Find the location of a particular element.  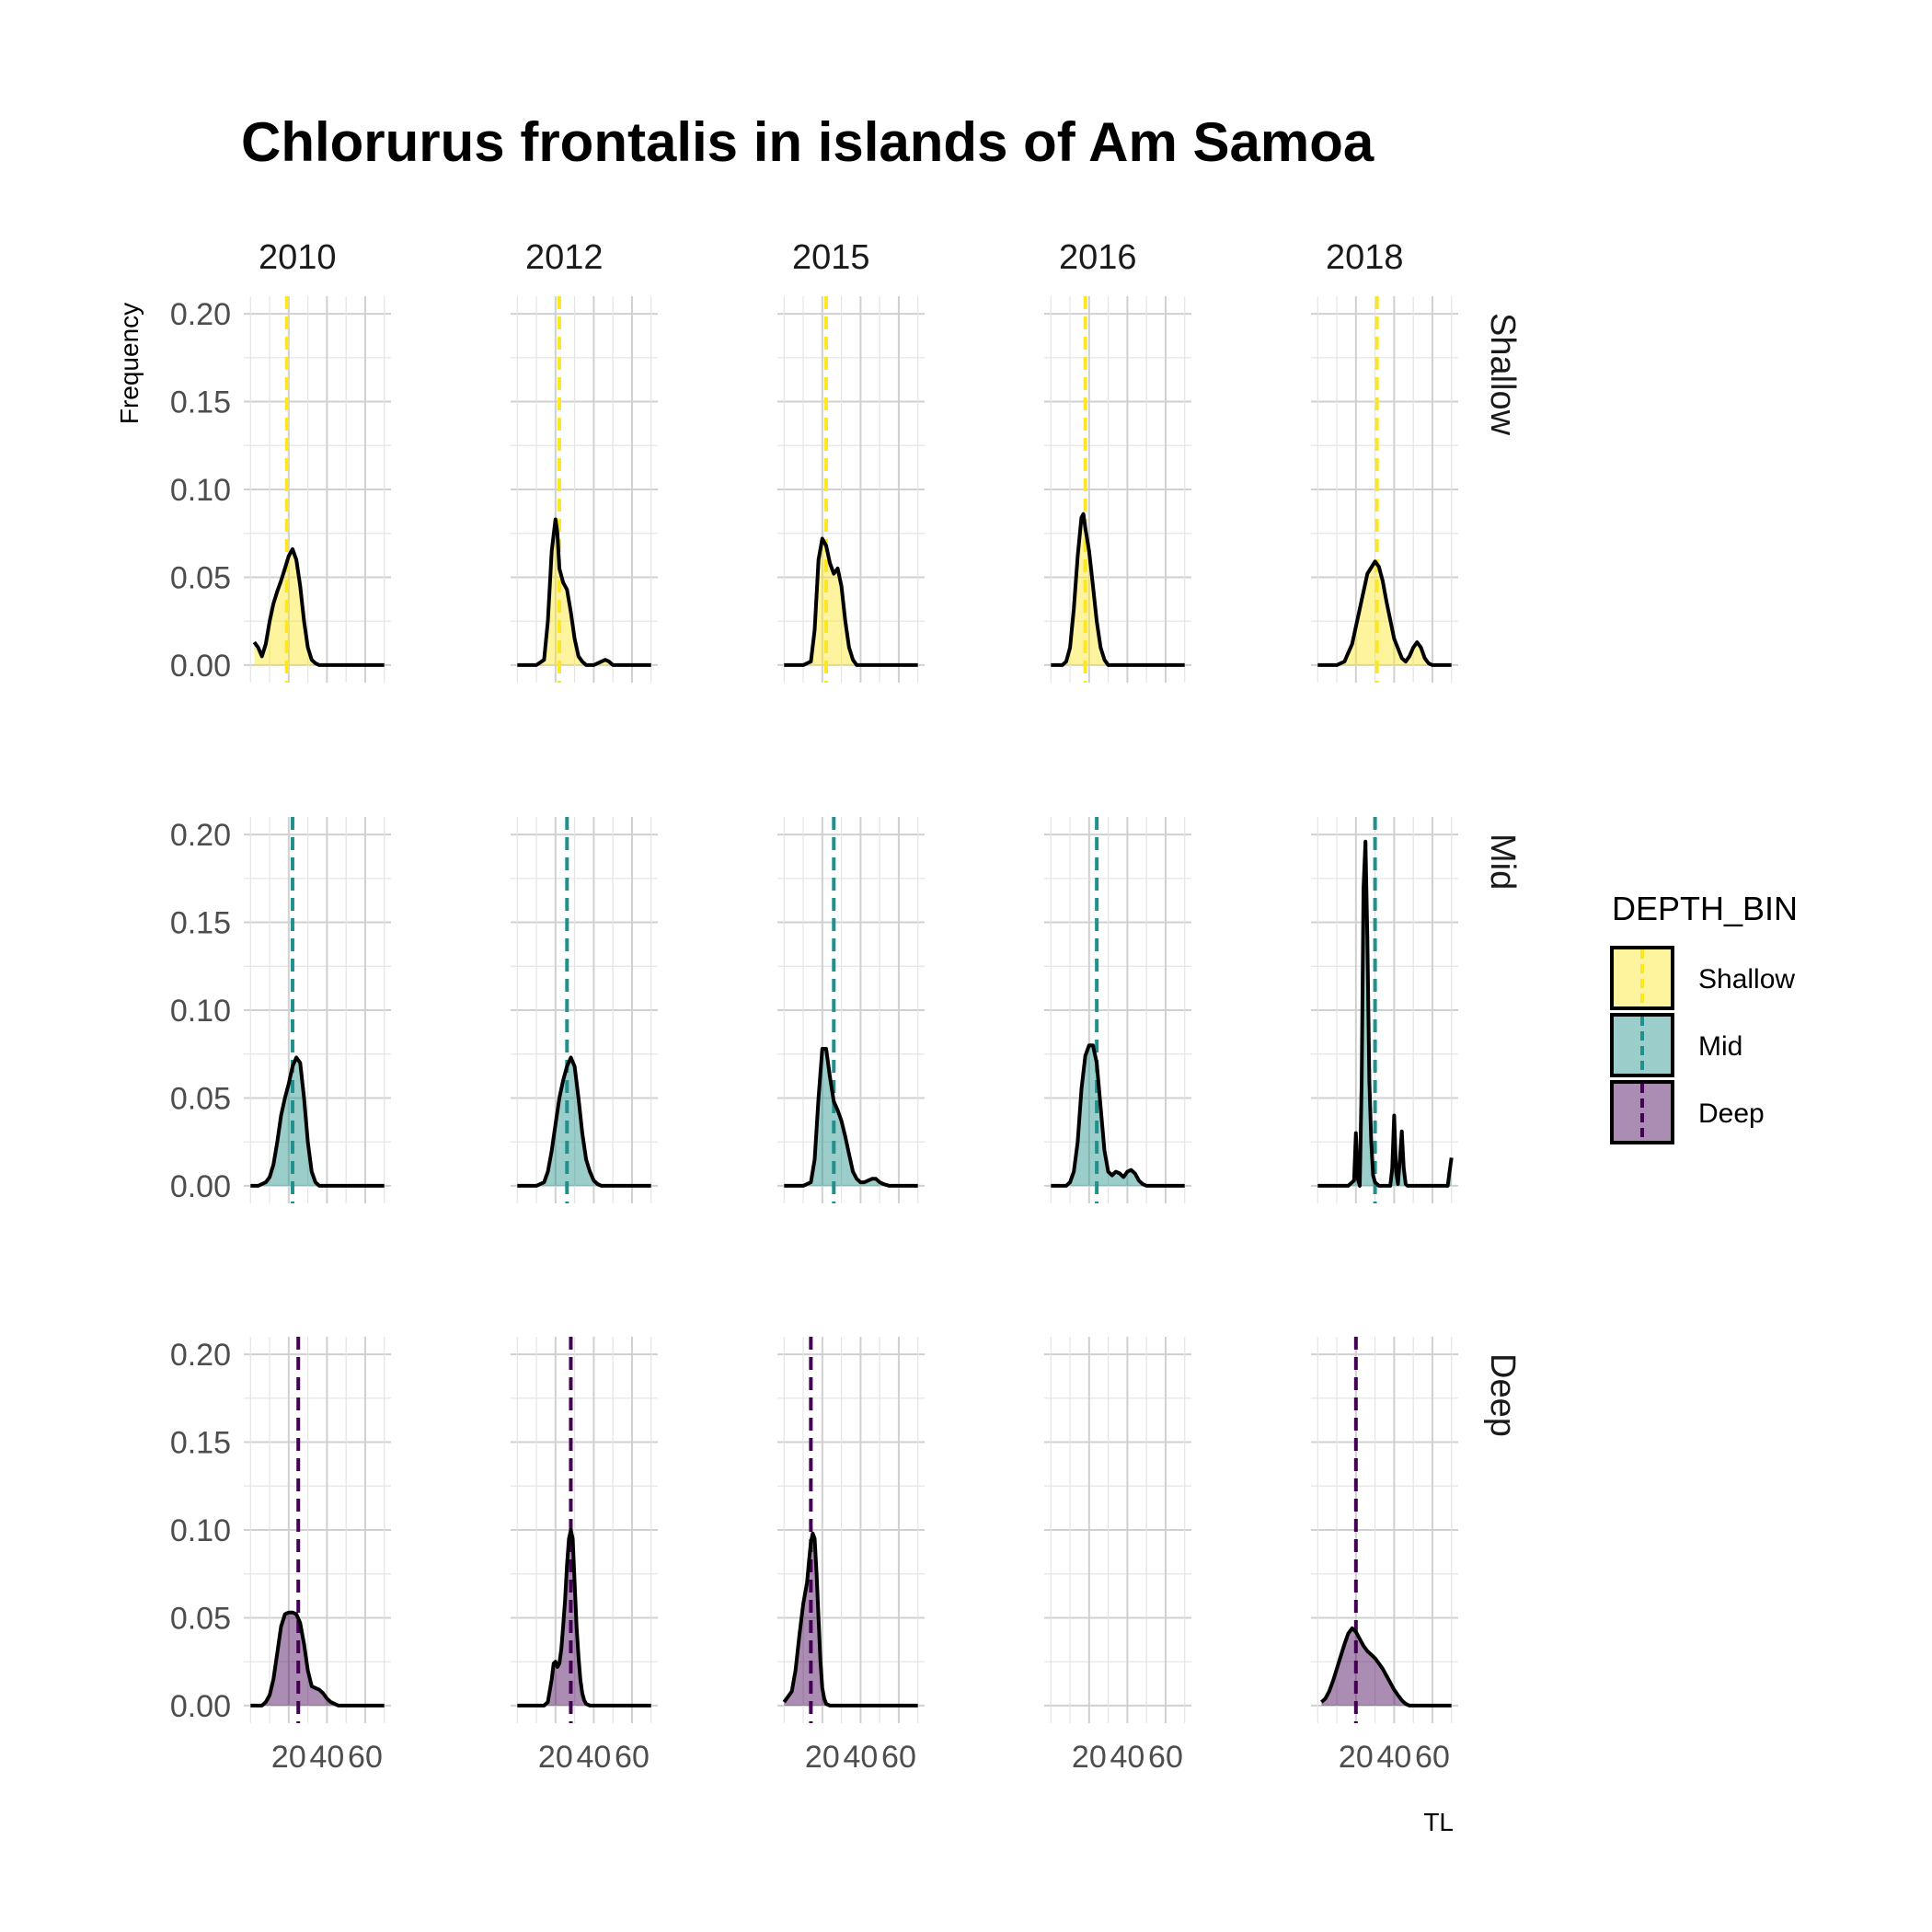

panel-shallow-2010 is located at coordinates (317, 490).